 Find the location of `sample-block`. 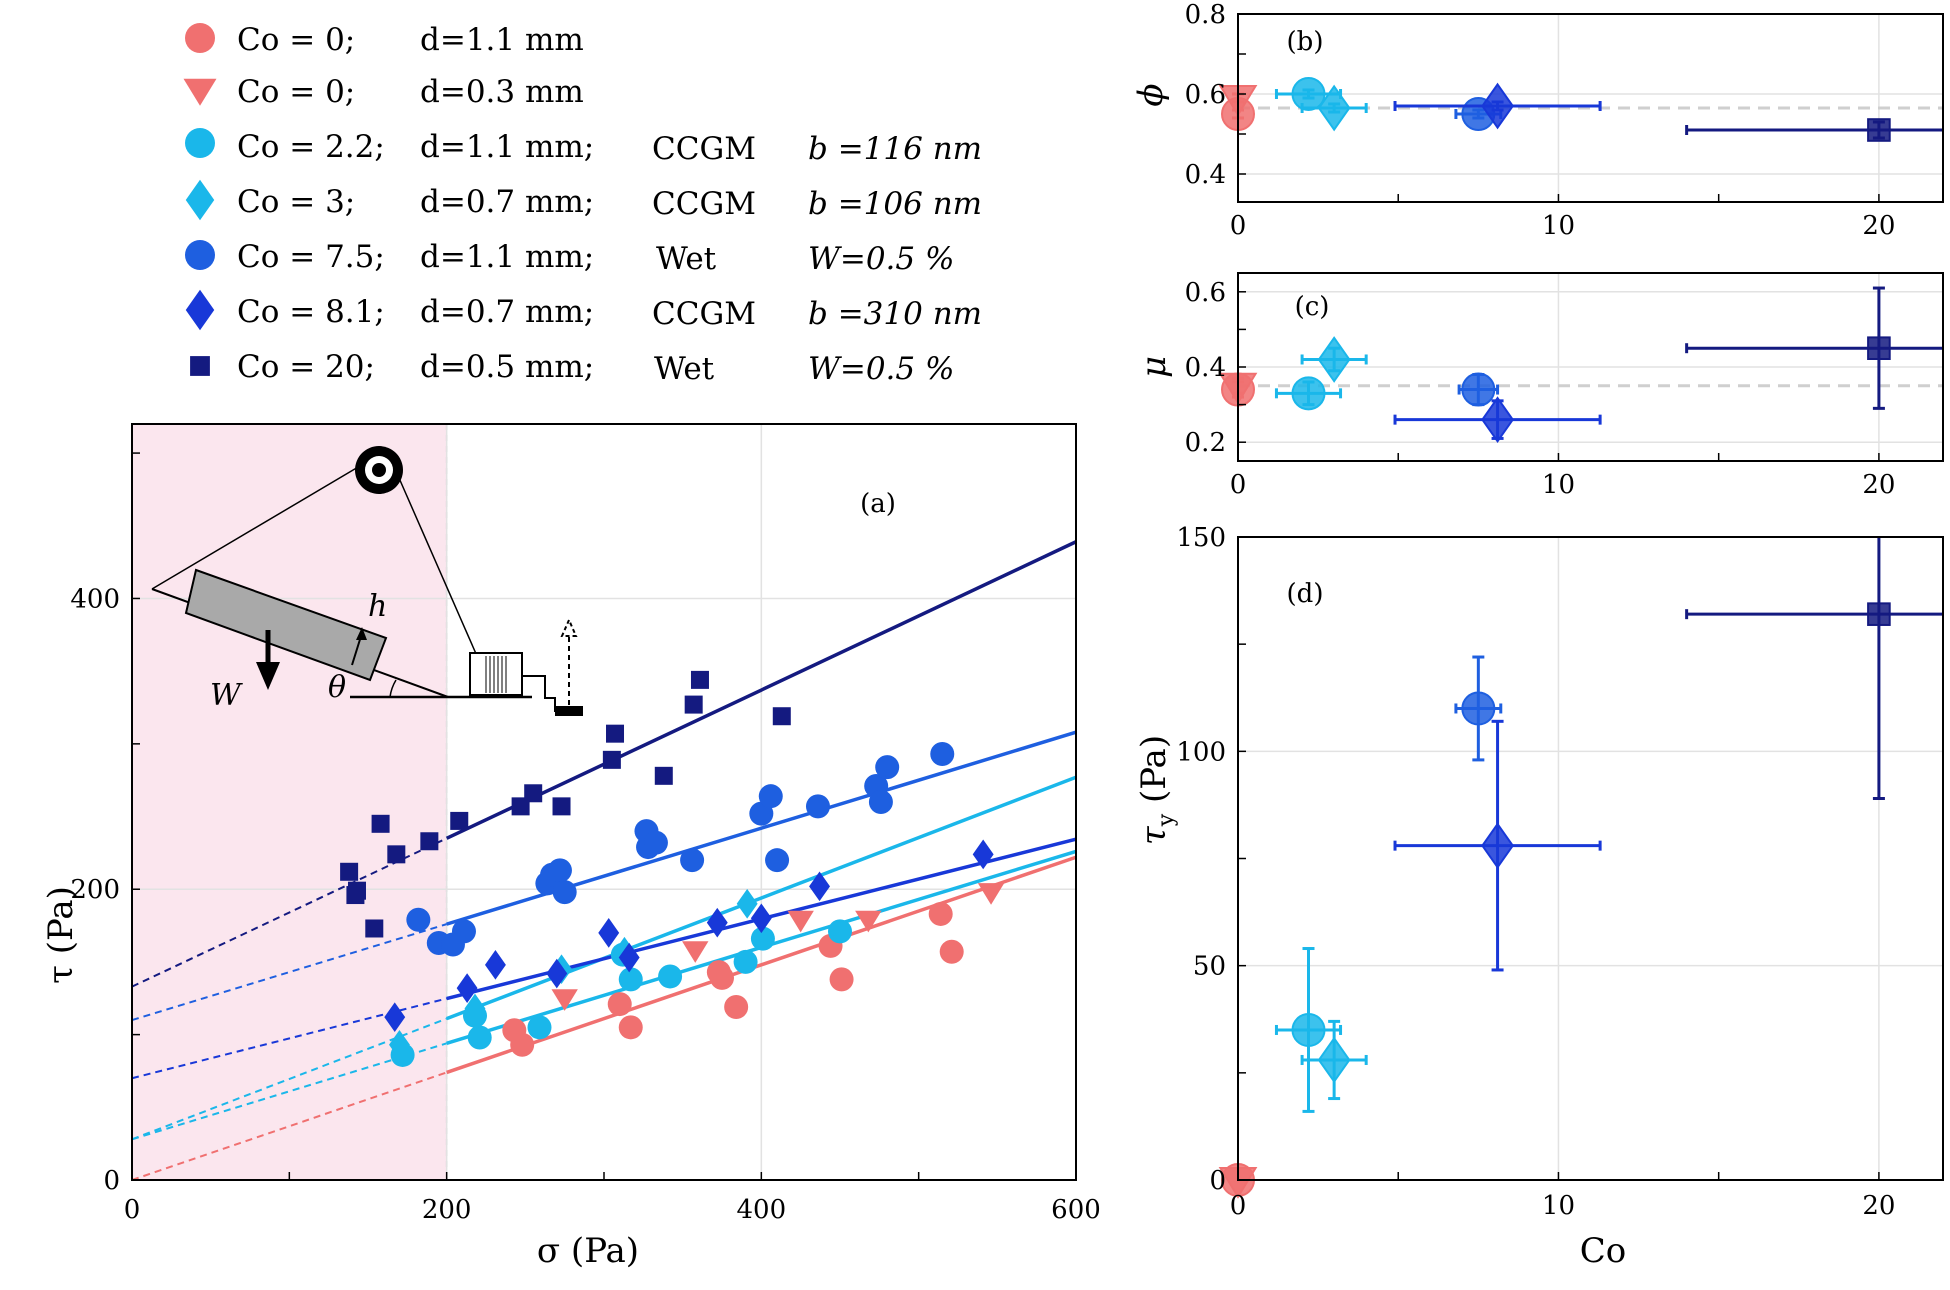

sample-block is located at coordinates (286, 625).